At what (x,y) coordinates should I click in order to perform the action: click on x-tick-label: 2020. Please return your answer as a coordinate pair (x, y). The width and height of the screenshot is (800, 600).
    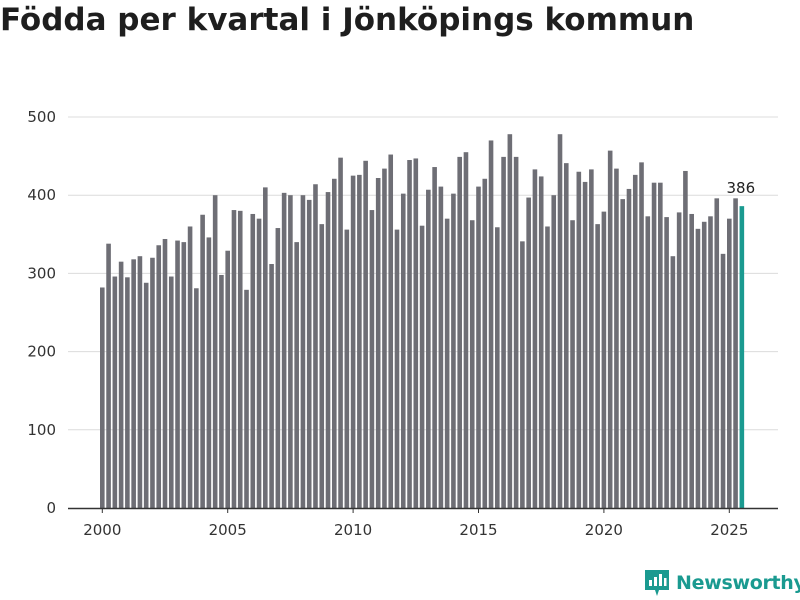
    Looking at the image, I should click on (604, 530).